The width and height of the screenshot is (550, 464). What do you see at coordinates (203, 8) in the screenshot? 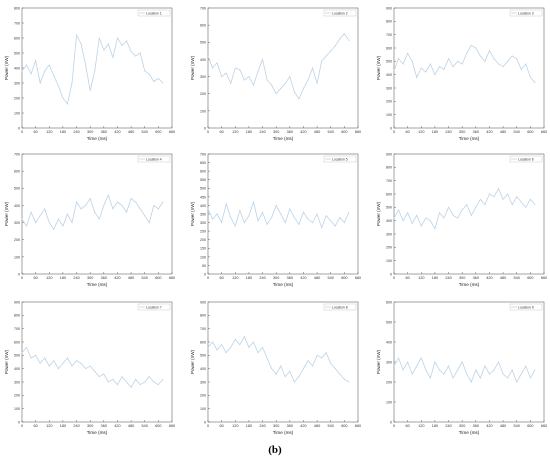
I see `y-tick-label: 700` at bounding box center [203, 8].